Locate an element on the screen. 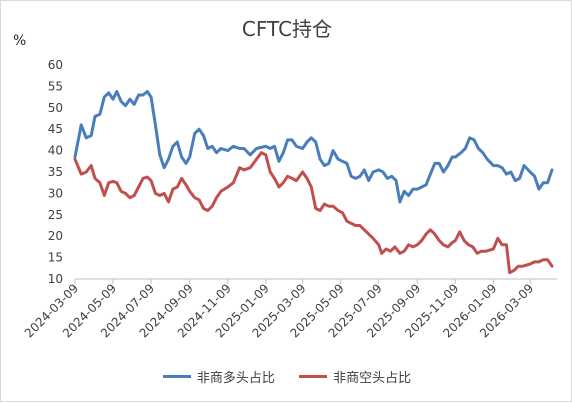  legend-label-long: 非商多头占比 is located at coordinates (235, 378).